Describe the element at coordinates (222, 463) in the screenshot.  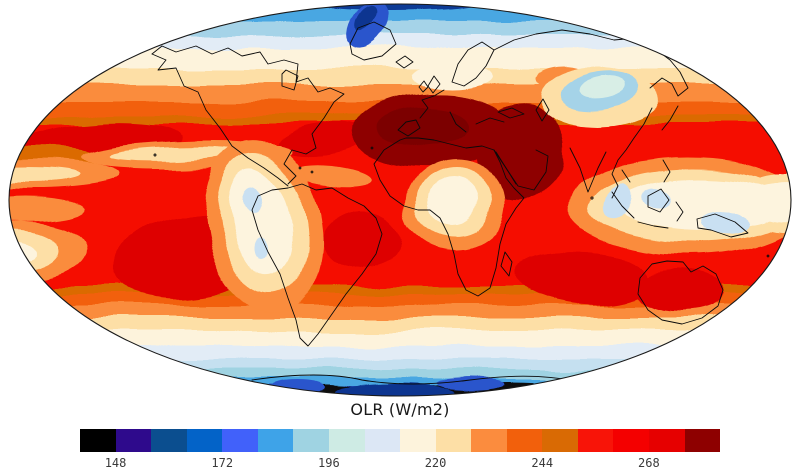
I see `colorbar-tick-label: 172` at that location.